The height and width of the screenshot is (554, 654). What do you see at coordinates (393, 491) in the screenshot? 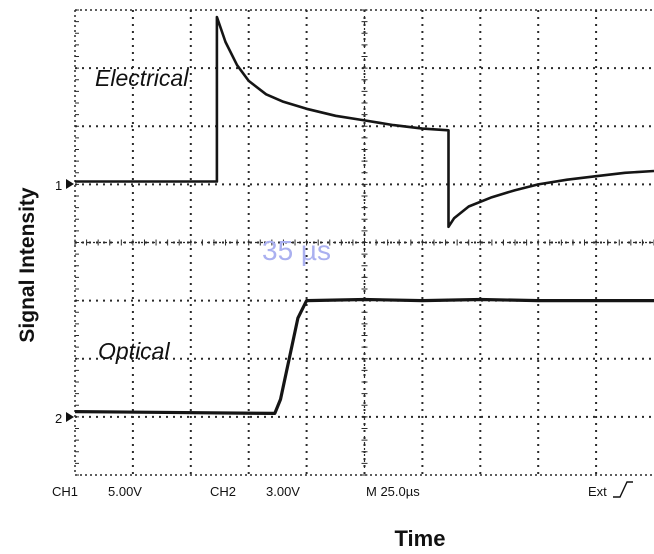
I see `time-scale: M 25.0µs` at bounding box center [393, 491].